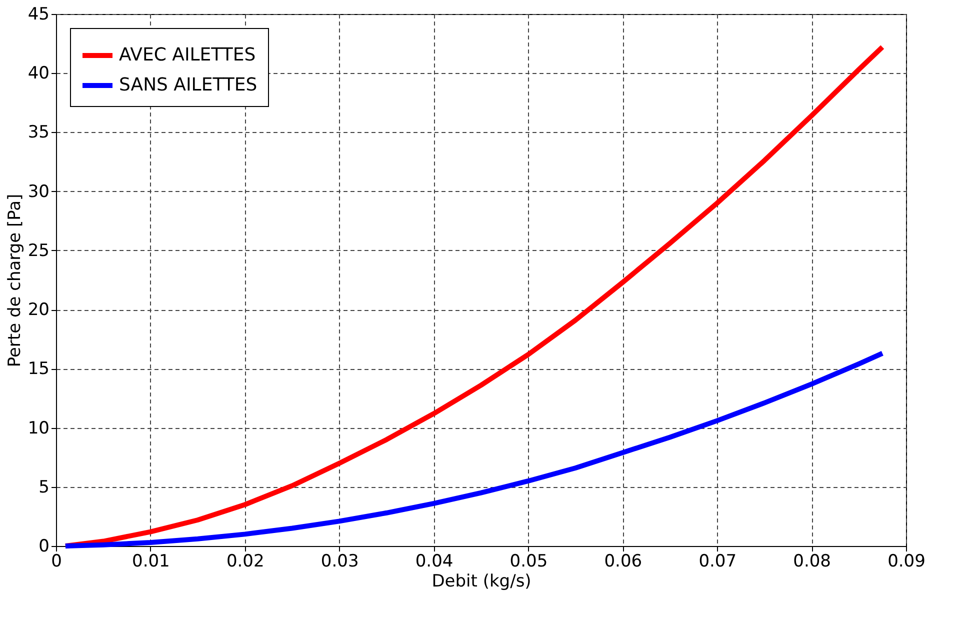 Image resolution: width=969 pixels, height=625 pixels. I want to click on y-tick-label: 40, so click(39, 74).